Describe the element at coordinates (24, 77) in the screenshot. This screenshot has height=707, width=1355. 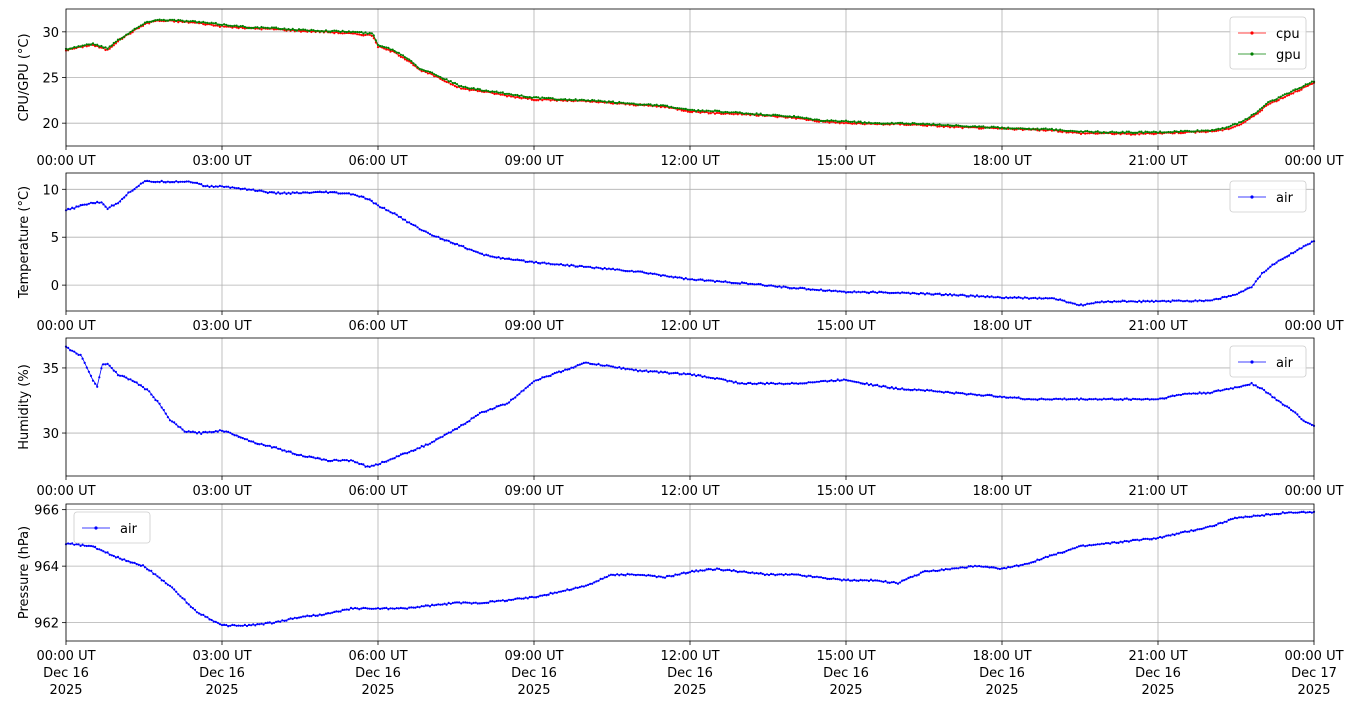
I see `y-axis-label: CPU/GPU (°C)` at that location.